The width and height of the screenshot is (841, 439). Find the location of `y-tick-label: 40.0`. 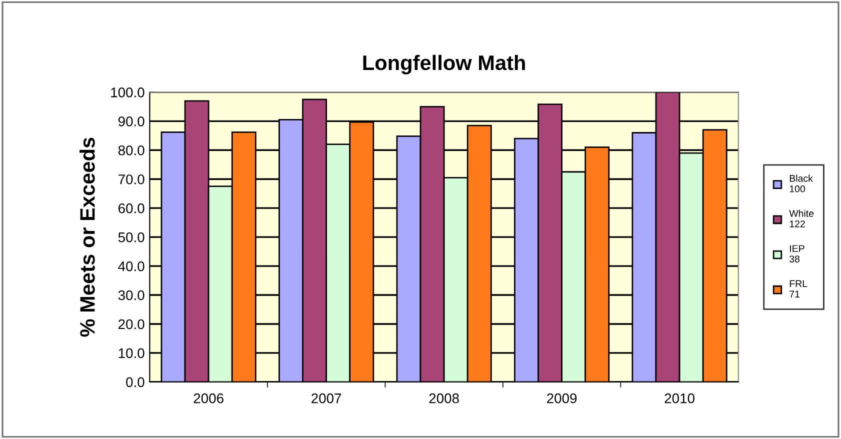

y-tick-label: 40.0 is located at coordinates (131, 266).